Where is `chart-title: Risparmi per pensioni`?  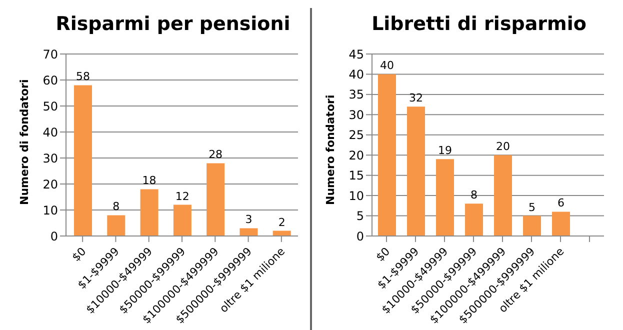
chart-title: Risparmi per pensioni is located at coordinates (173, 24).